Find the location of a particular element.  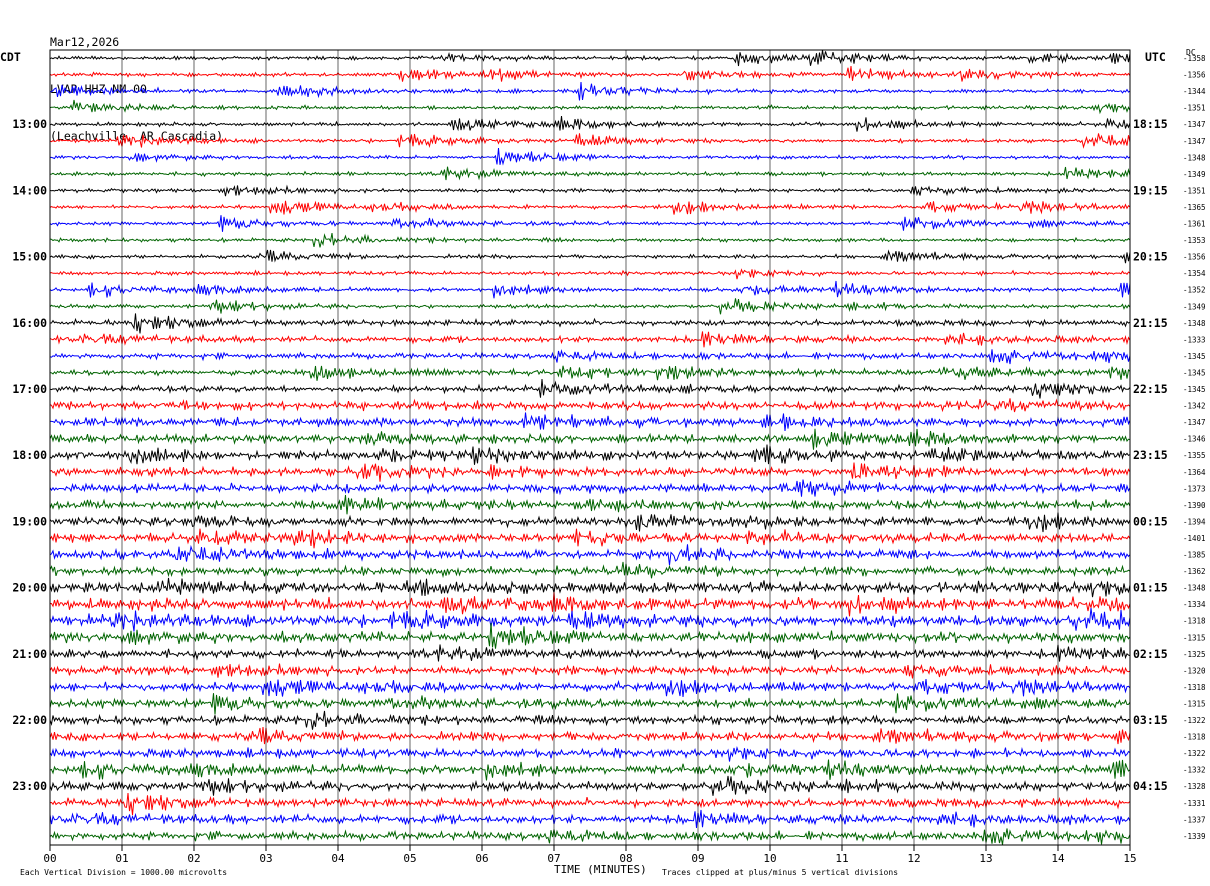

right-hour-label: 20:15 is located at coordinates (1150, 257).